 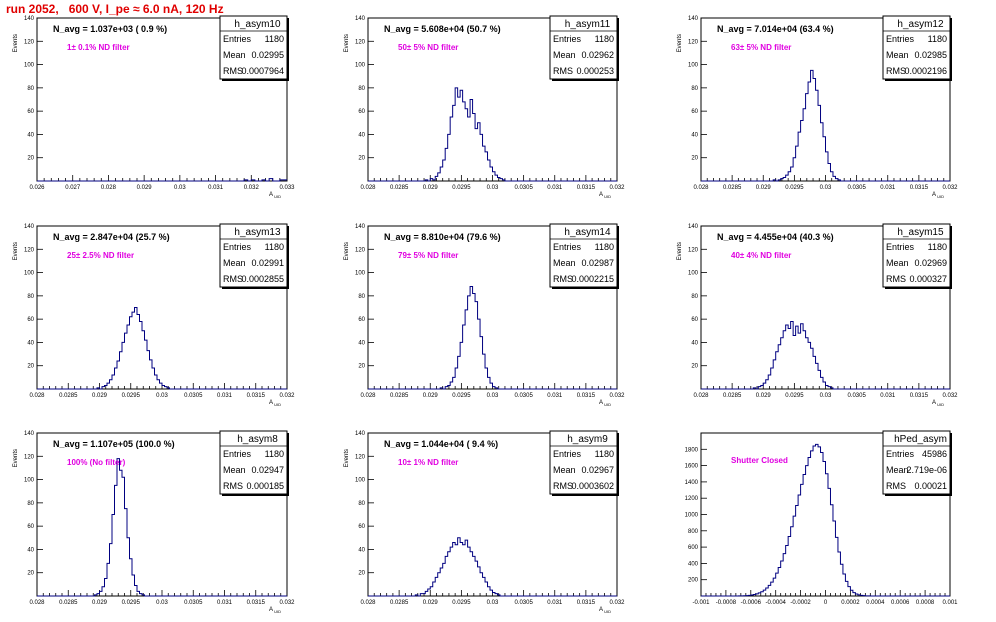 What do you see at coordinates (800, 603) in the screenshot?
I see `x-tick-label: -0.0002` at bounding box center [800, 603].